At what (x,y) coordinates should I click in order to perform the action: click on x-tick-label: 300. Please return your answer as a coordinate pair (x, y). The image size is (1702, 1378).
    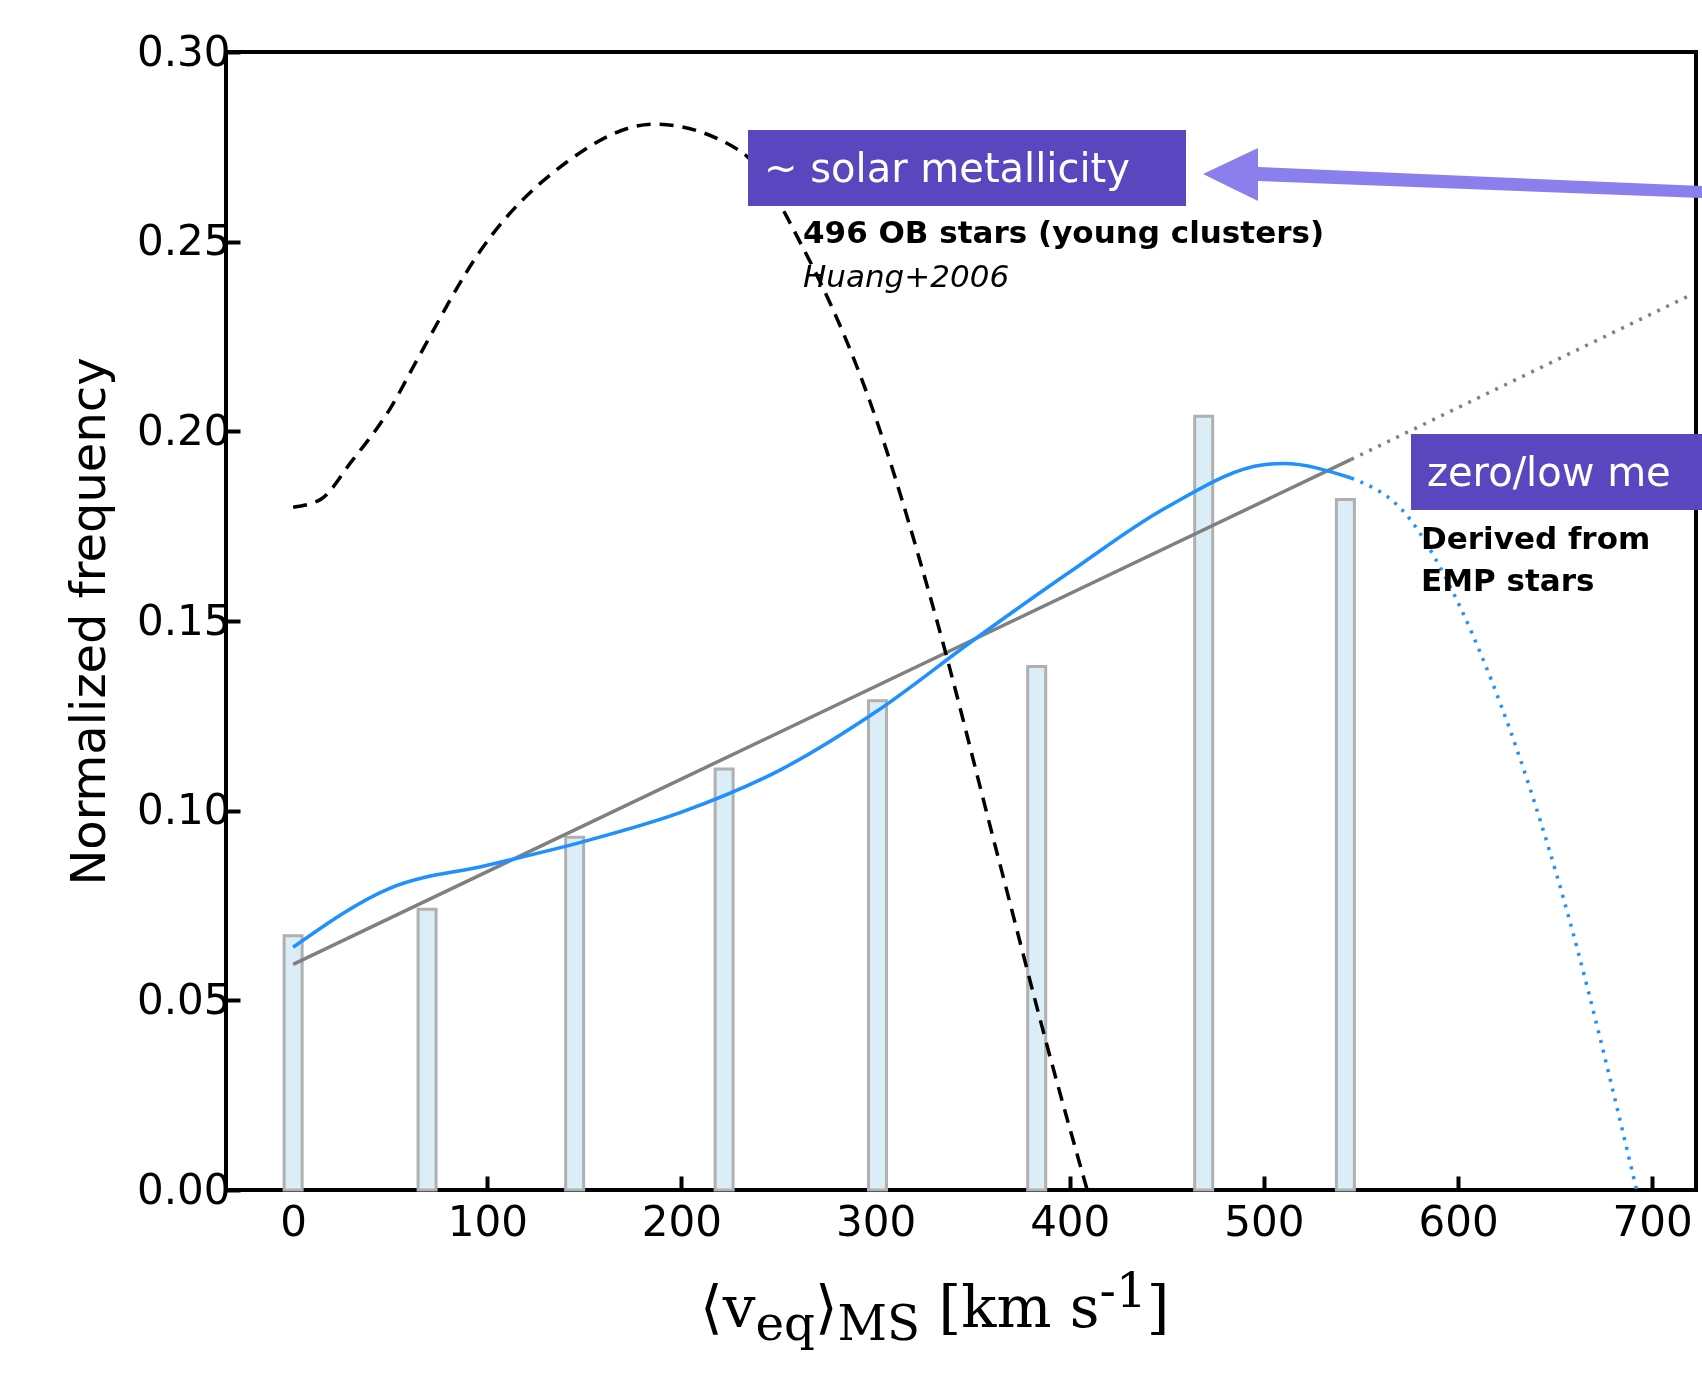
    Looking at the image, I should click on (876, 1221).